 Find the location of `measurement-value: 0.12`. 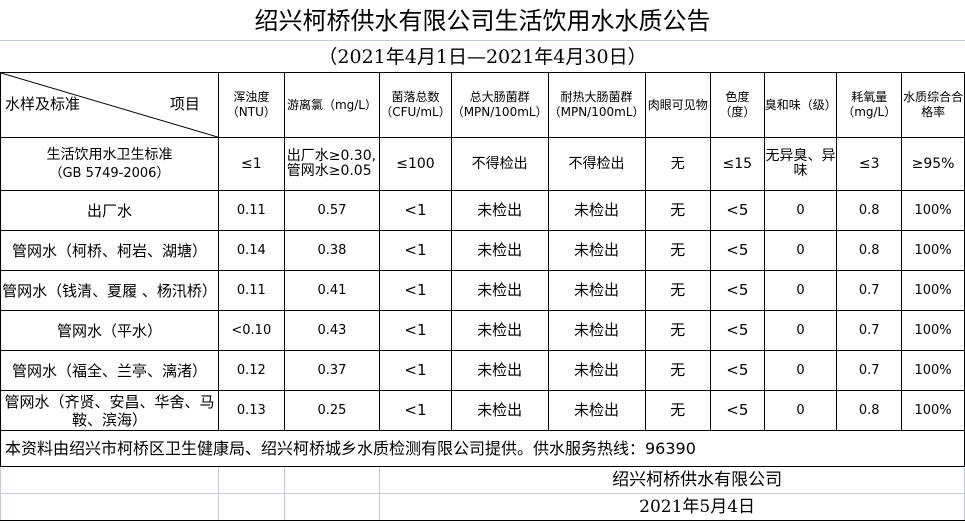

measurement-value: 0.12 is located at coordinates (251, 370).